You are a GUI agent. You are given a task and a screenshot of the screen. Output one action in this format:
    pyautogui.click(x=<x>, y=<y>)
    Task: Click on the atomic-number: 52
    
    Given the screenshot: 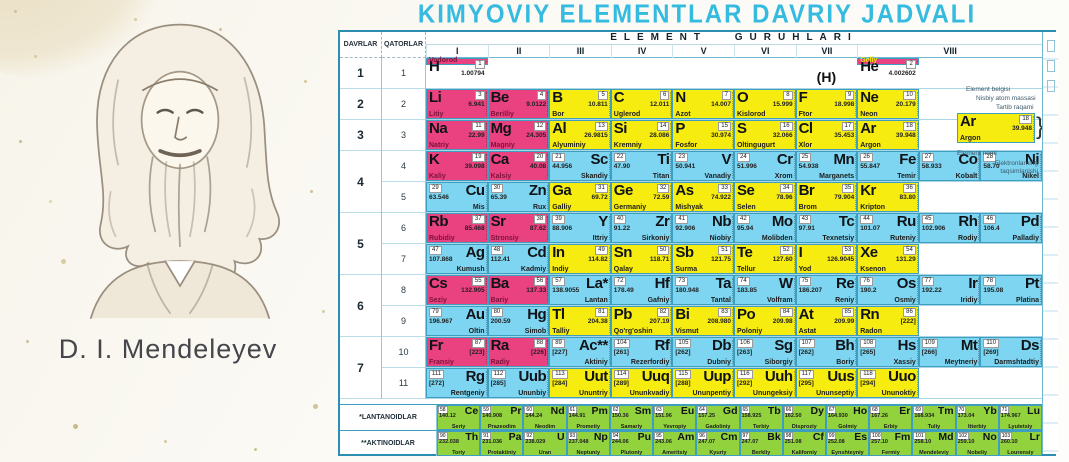 What is the action you would take?
    pyautogui.click(x=786, y=250)
    